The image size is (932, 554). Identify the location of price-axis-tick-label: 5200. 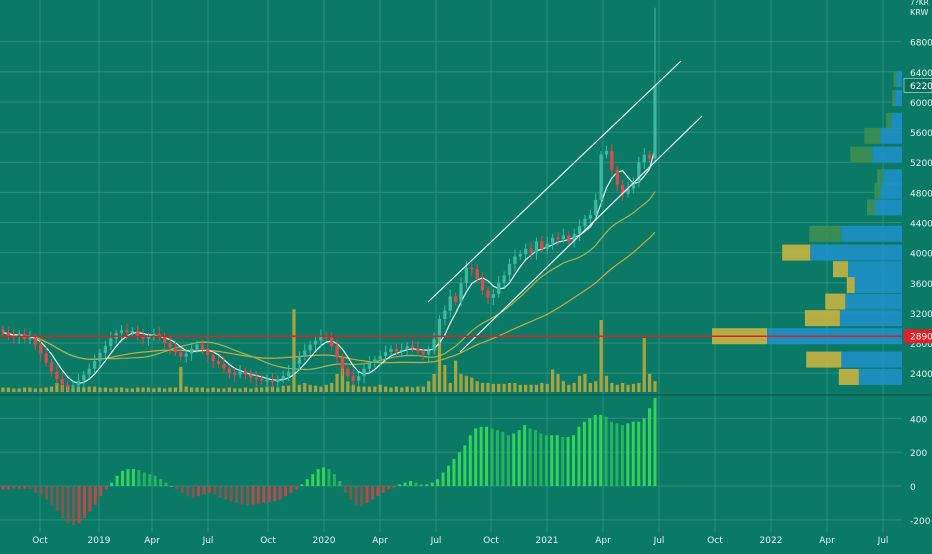
(921, 164).